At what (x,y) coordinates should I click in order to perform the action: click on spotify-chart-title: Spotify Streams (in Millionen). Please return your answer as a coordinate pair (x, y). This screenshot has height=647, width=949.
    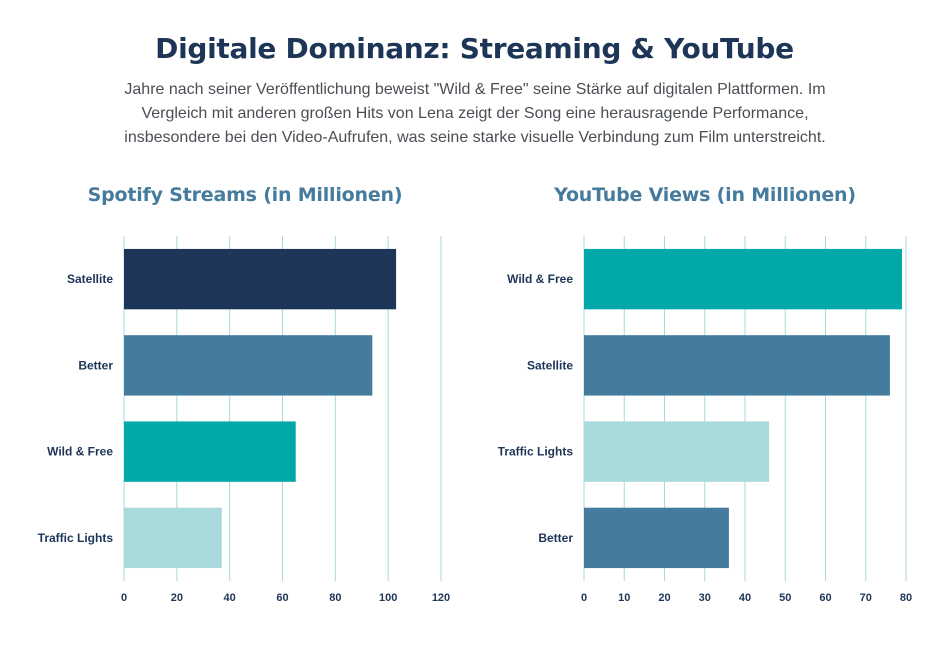
    Looking at the image, I should click on (245, 195).